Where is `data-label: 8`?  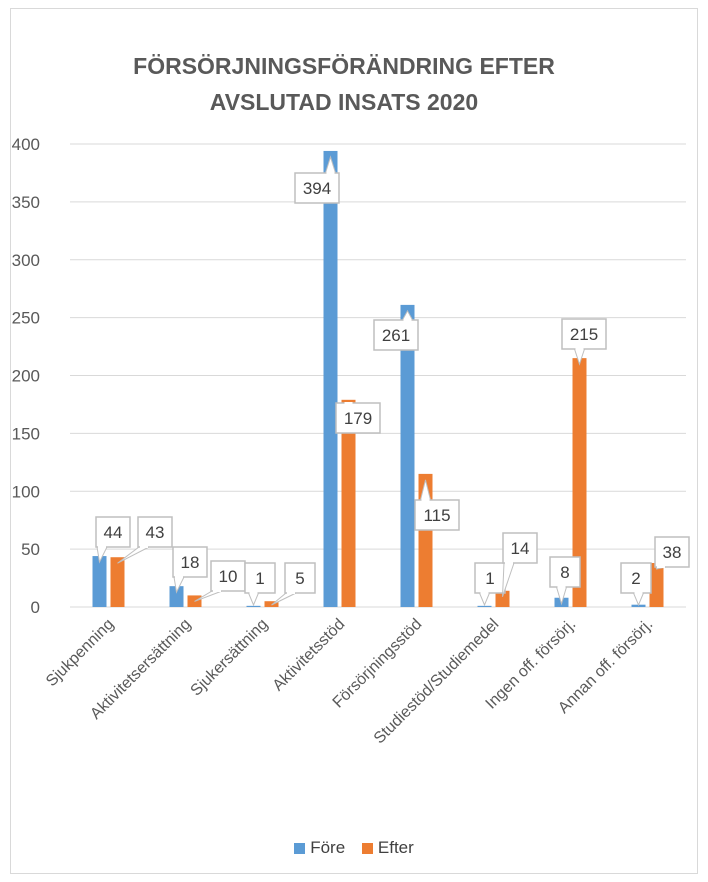 data-label: 8 is located at coordinates (564, 572).